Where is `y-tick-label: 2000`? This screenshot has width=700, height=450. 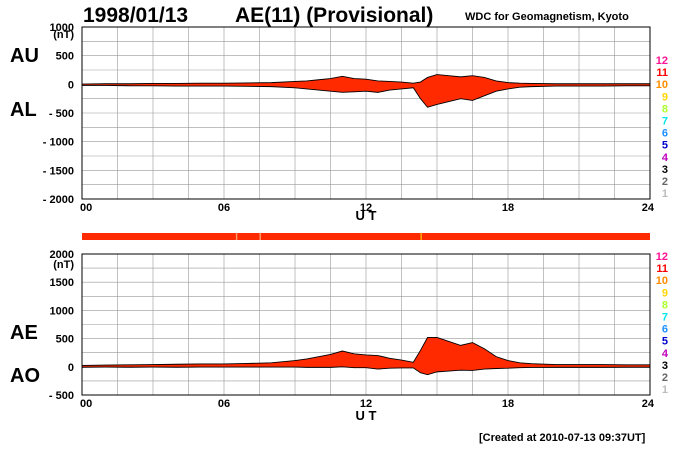
y-tick-label: 2000 is located at coordinates (62, 255).